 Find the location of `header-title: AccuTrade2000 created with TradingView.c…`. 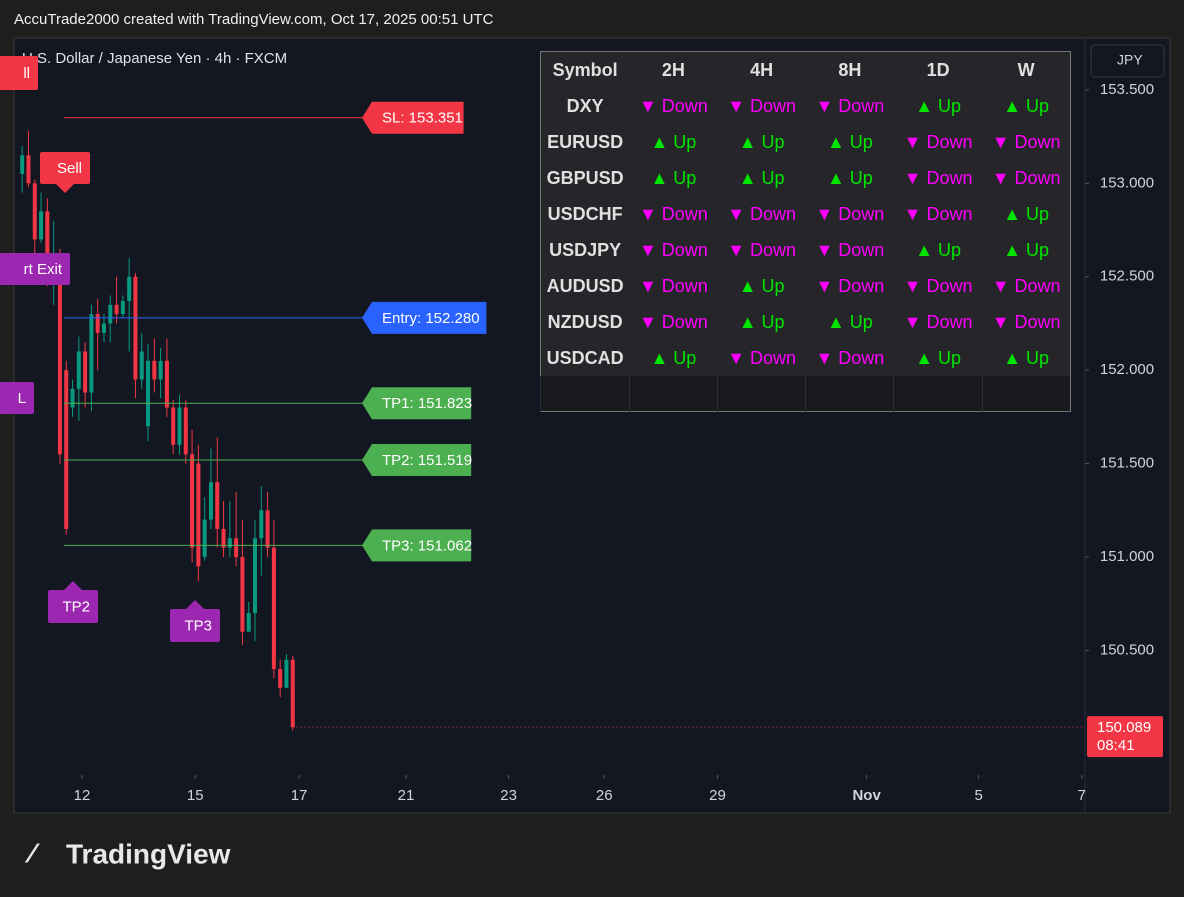

header-title: AccuTrade2000 created with TradingView.c… is located at coordinates (254, 19).